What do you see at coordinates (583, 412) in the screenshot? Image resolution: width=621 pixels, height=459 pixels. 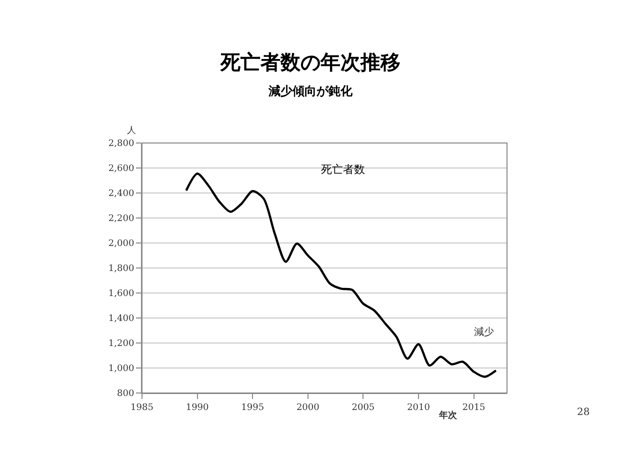 I see `text: 28` at bounding box center [583, 412].